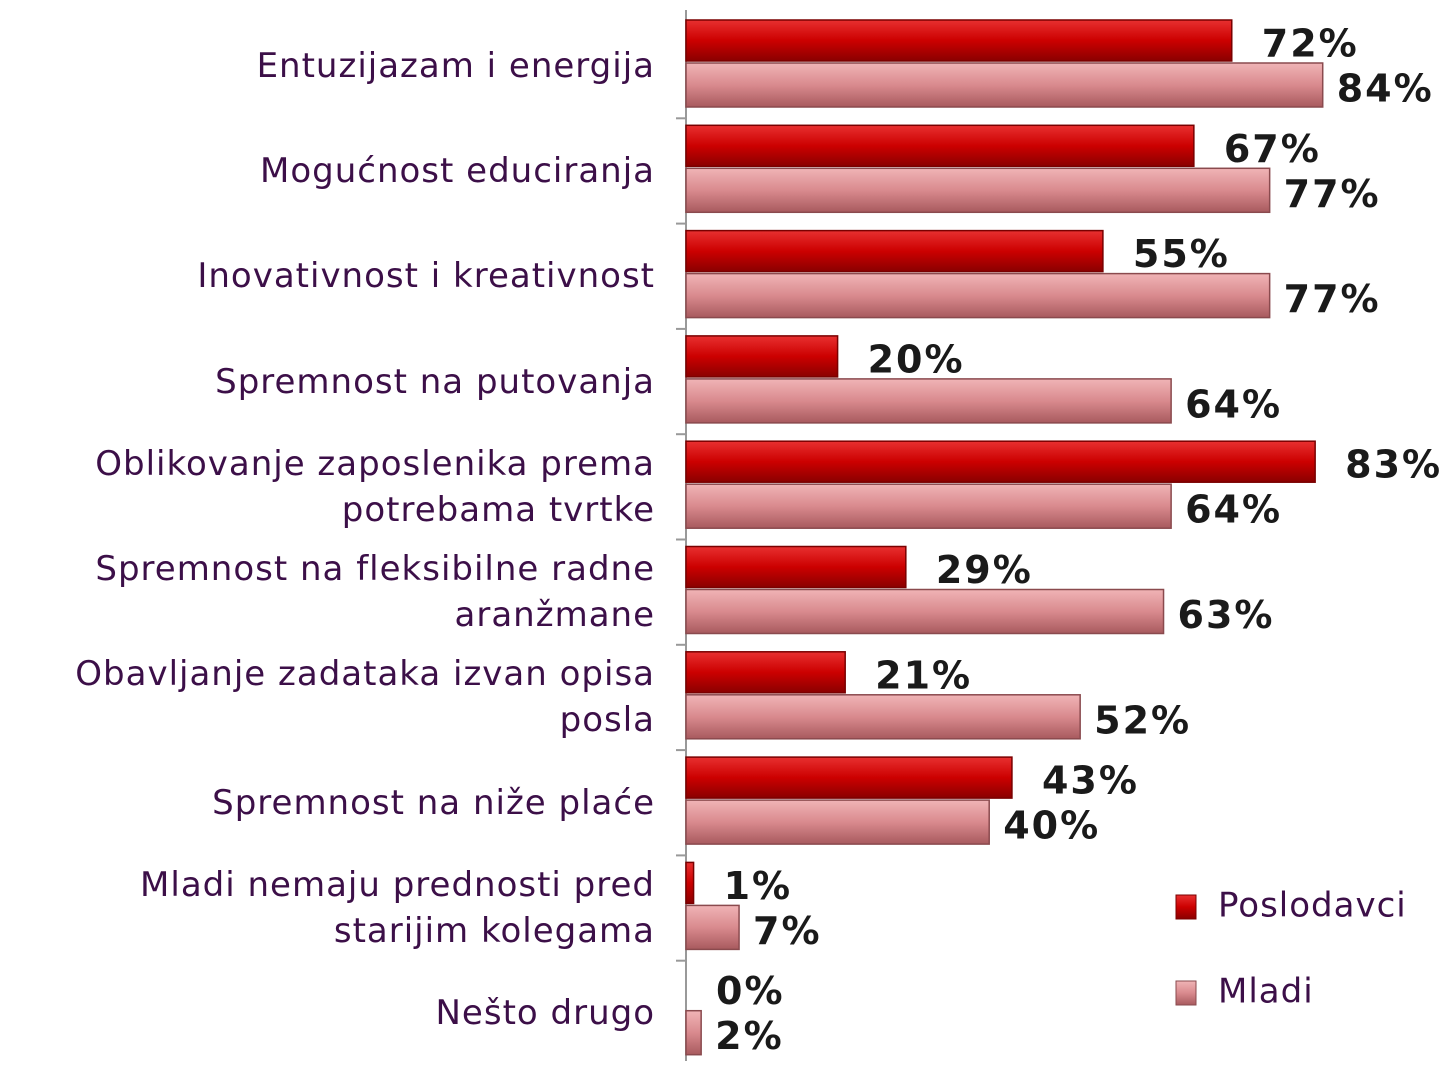  I want to click on value-label: 2%, so click(749, 1036).